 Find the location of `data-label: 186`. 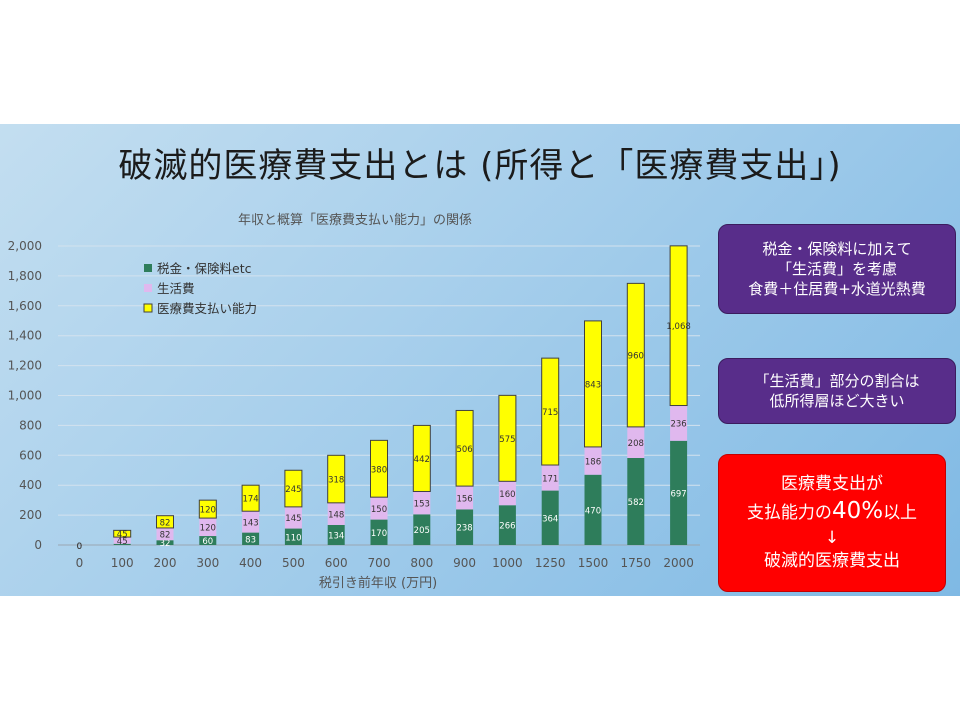

data-label: 186 is located at coordinates (593, 462).